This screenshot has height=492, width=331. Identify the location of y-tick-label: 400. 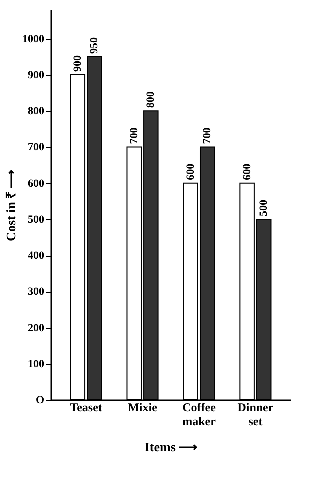
(36, 256).